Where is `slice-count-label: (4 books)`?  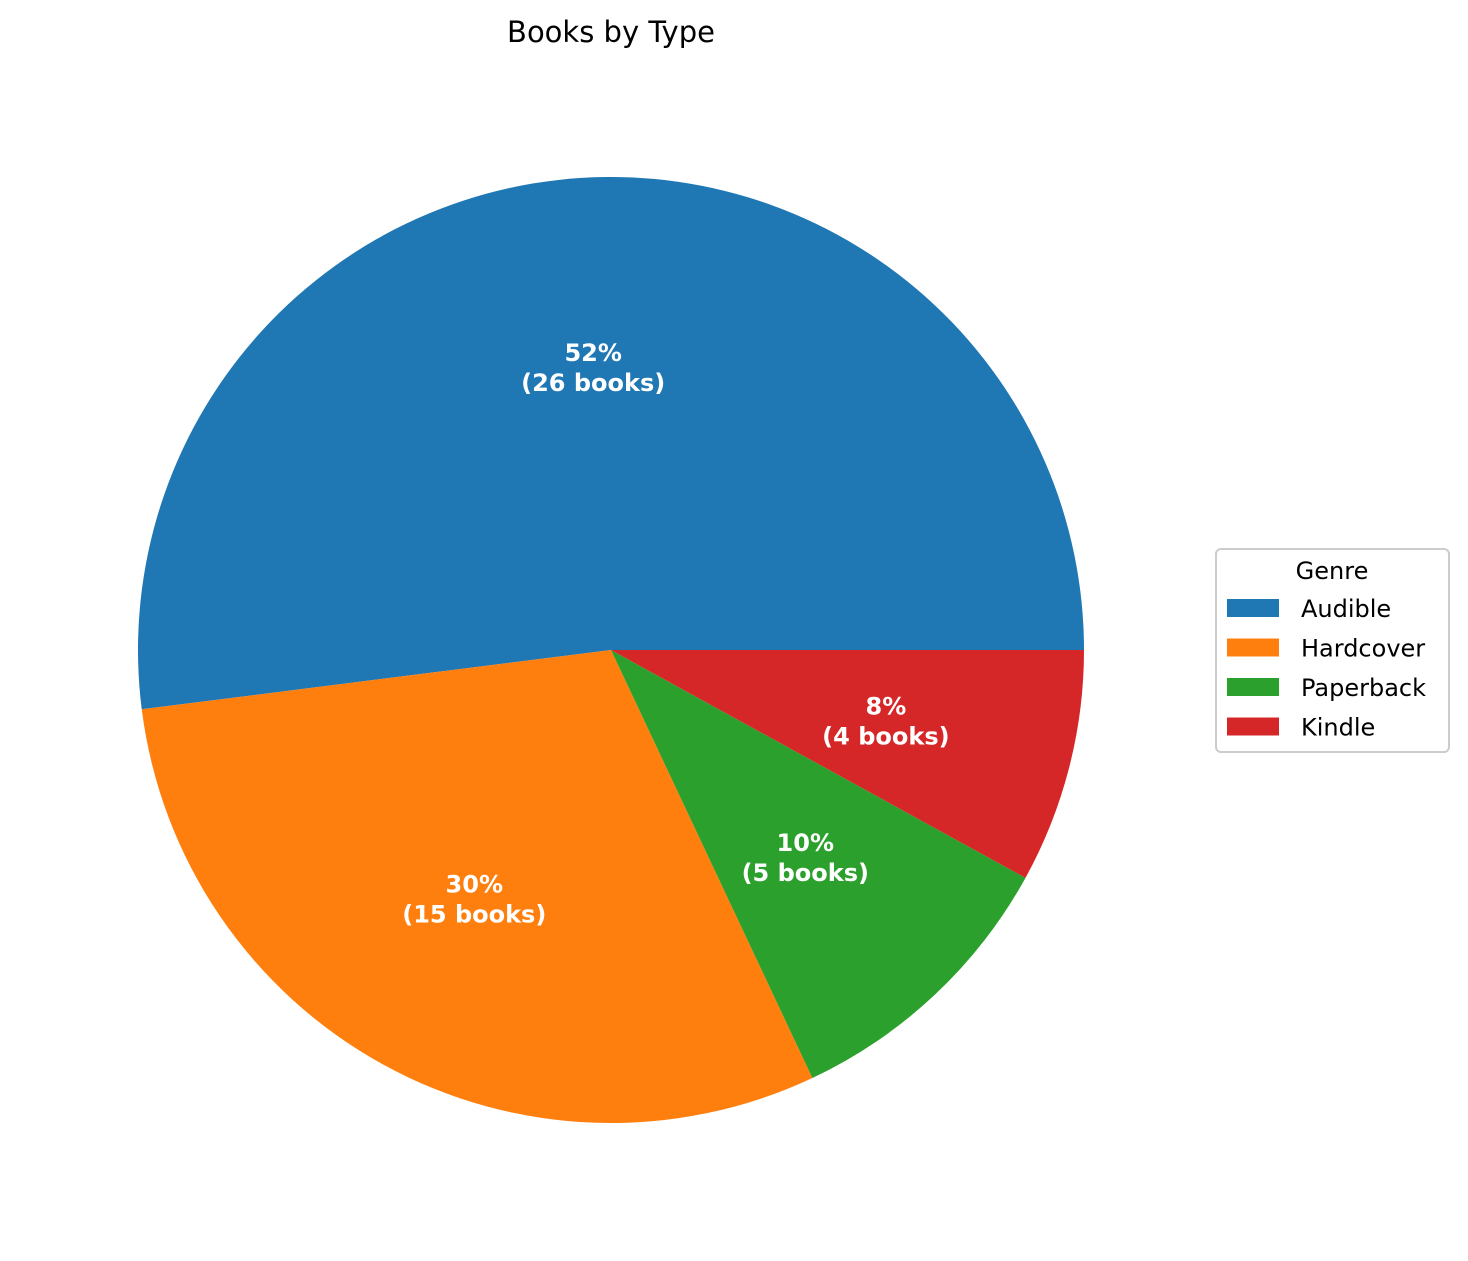
slice-count-label: (4 books) is located at coordinates (885, 737).